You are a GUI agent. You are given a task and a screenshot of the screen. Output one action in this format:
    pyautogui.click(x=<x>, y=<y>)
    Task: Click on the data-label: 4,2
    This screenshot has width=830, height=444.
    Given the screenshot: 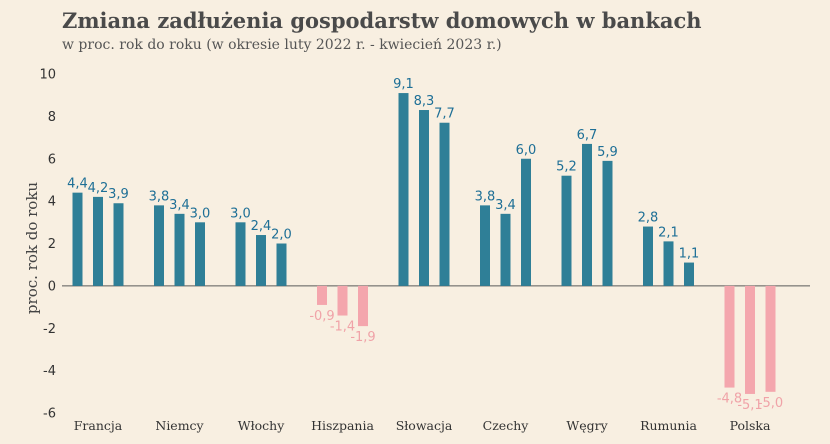 What is the action you would take?
    pyautogui.click(x=98, y=188)
    